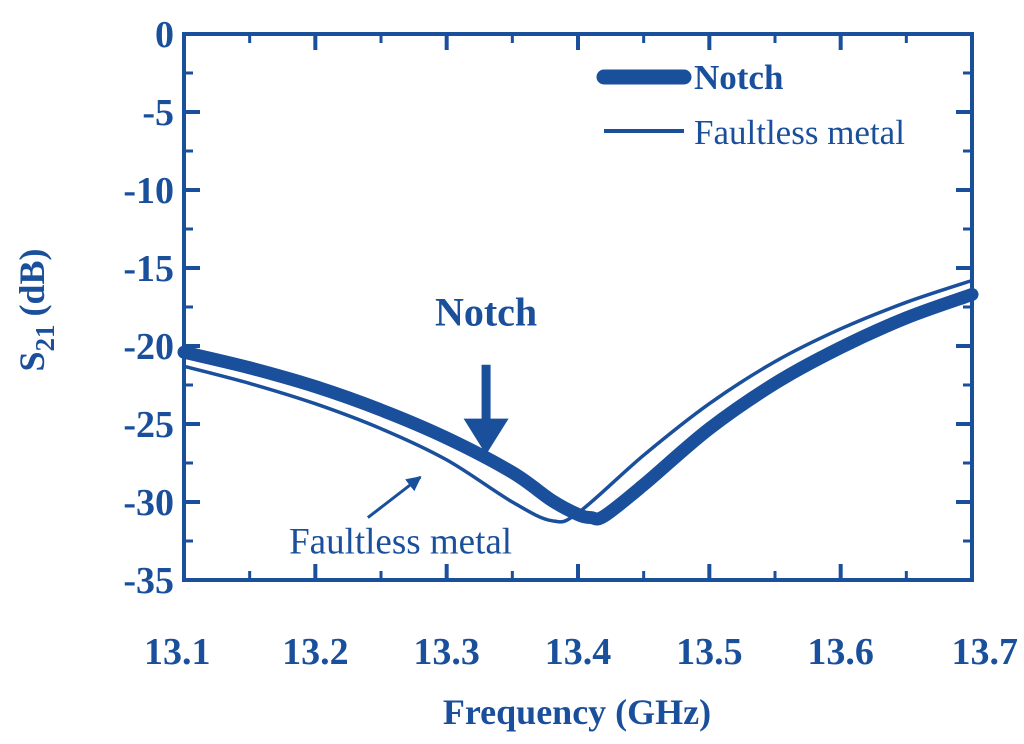 This screenshot has height=744, width=1024. I want to click on y-tick-label: -15, so click(148, 269).